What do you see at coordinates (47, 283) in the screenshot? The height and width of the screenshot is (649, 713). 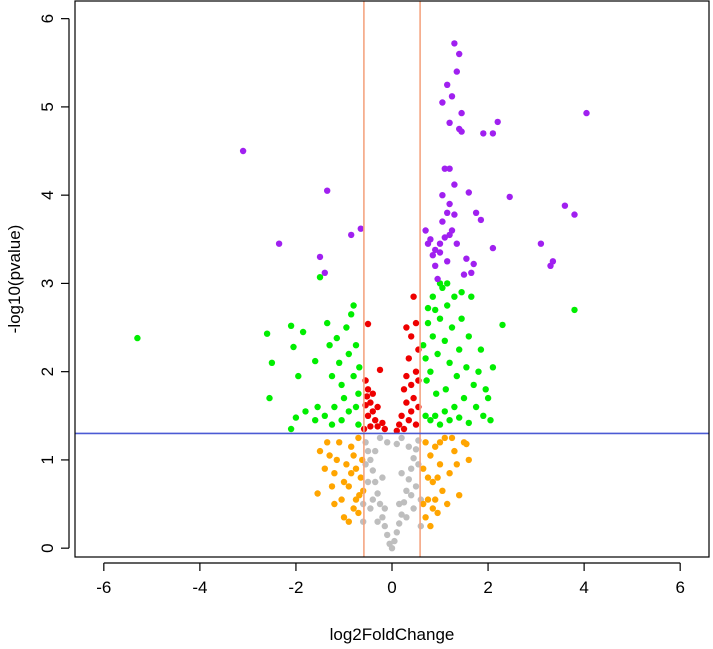 I see `y-tick-label: 3` at bounding box center [47, 283].